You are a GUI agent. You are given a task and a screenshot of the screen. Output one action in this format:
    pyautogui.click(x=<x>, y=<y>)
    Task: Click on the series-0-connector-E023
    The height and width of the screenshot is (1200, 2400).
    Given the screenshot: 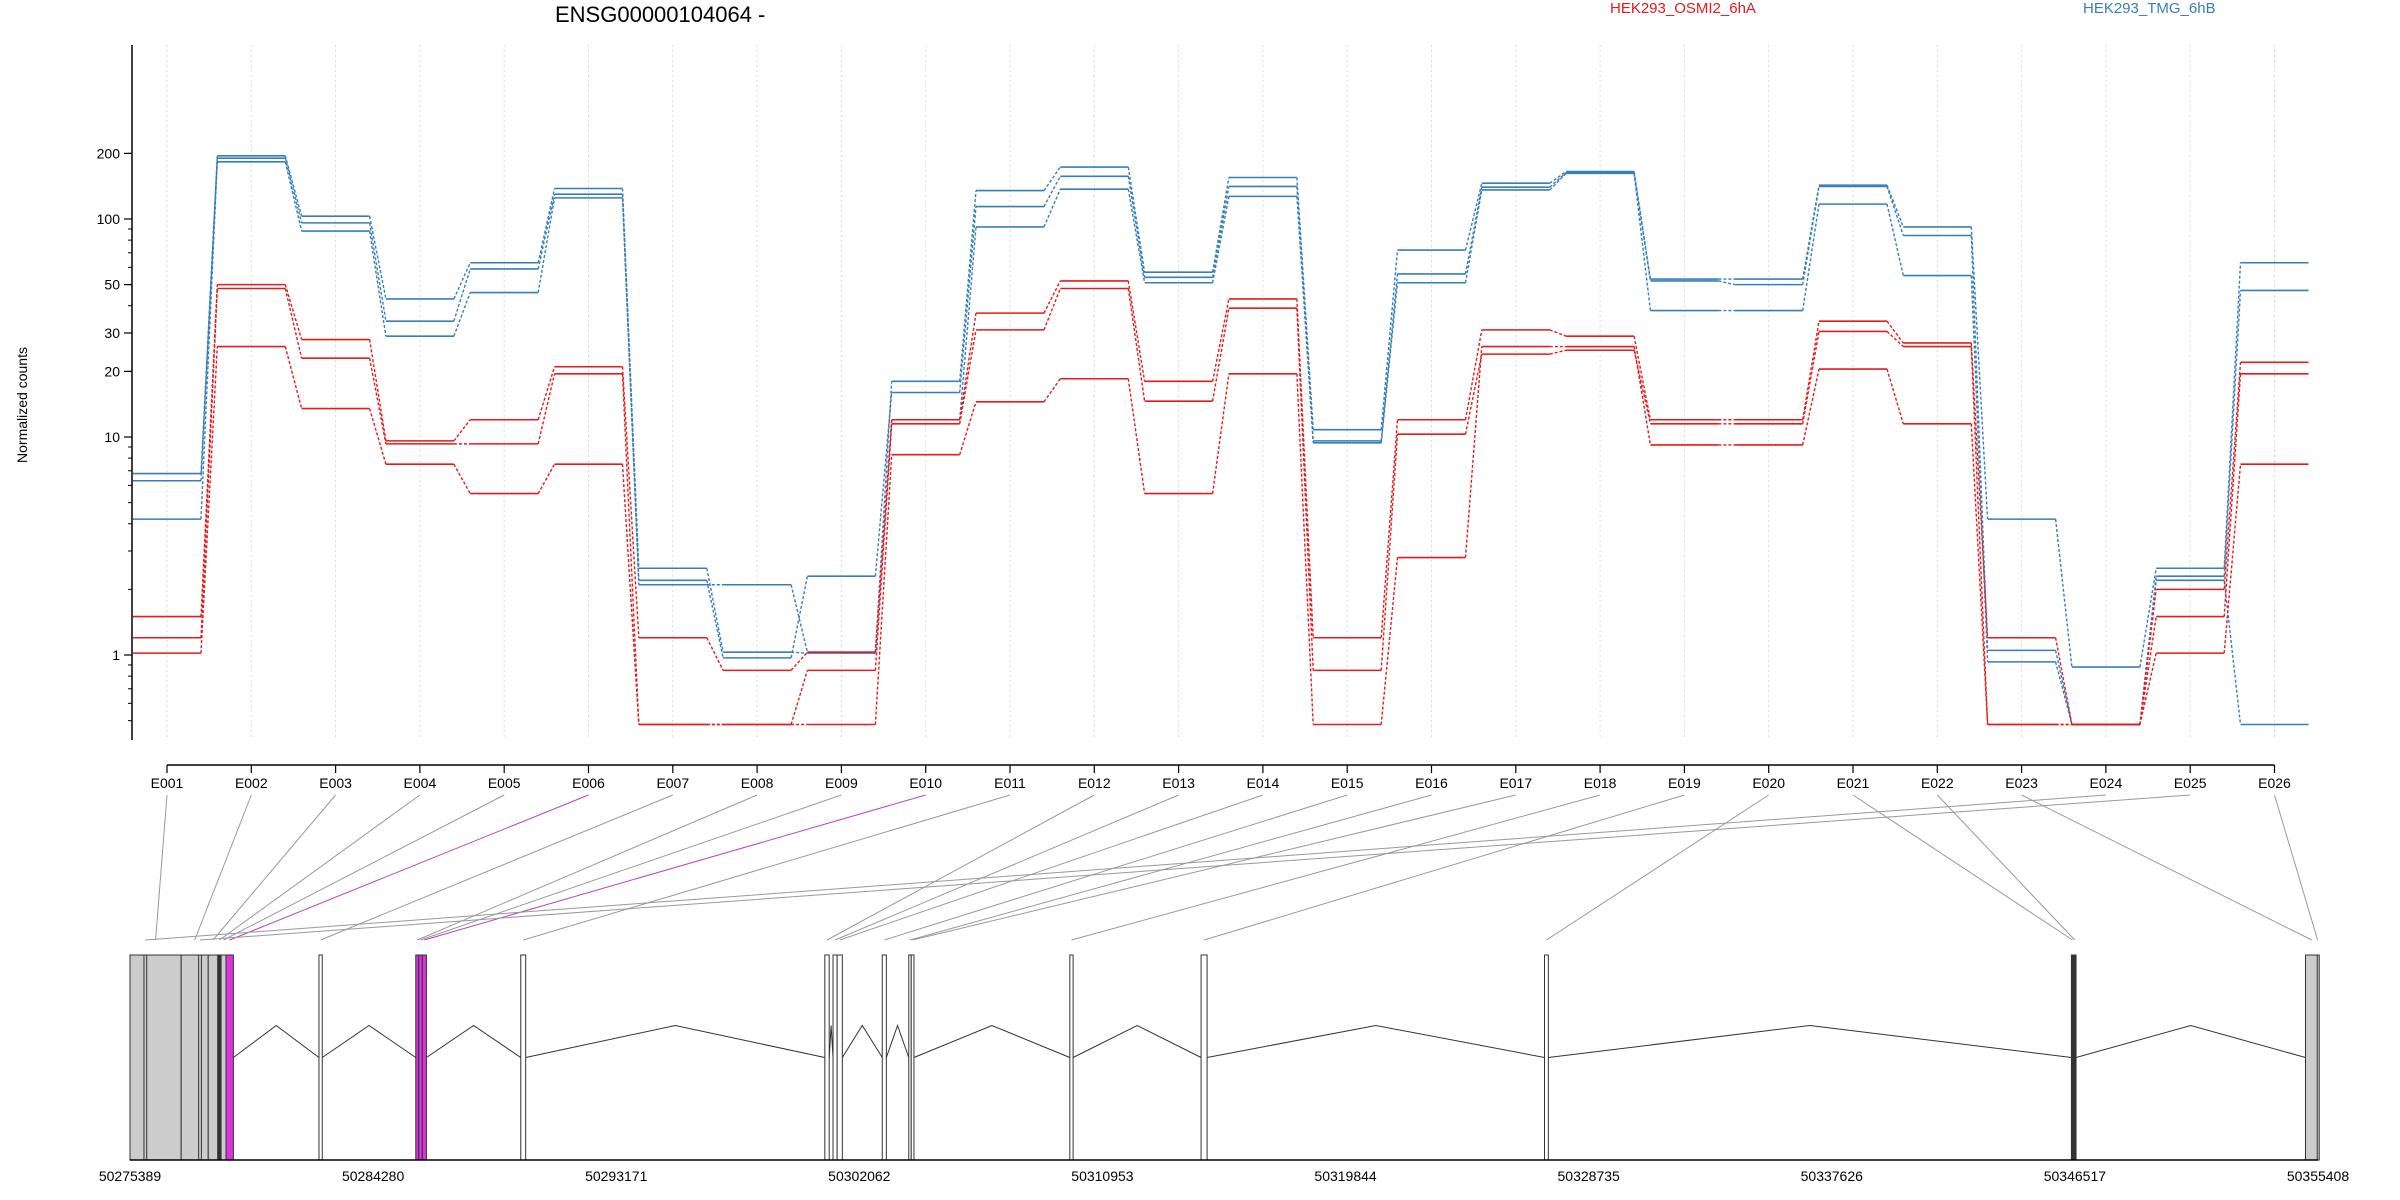 What is the action you would take?
    pyautogui.click(x=2063, y=593)
    